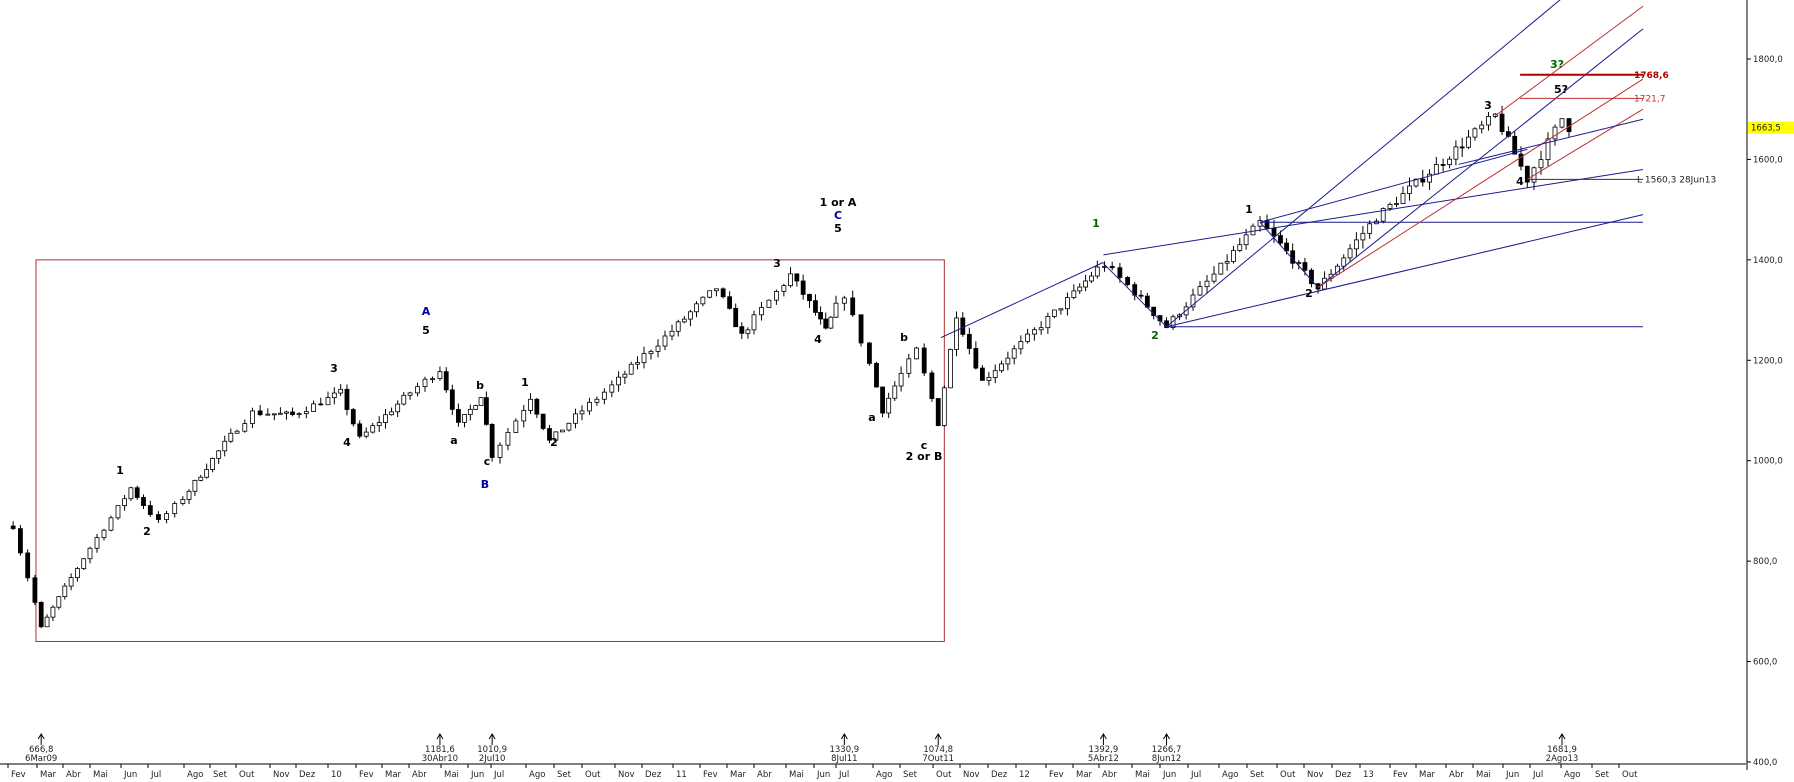 Image resolution: width=1794 pixels, height=782 pixels. What do you see at coordinates (1257, 775) in the screenshot?
I see `x-tick-label: Set` at bounding box center [1257, 775].